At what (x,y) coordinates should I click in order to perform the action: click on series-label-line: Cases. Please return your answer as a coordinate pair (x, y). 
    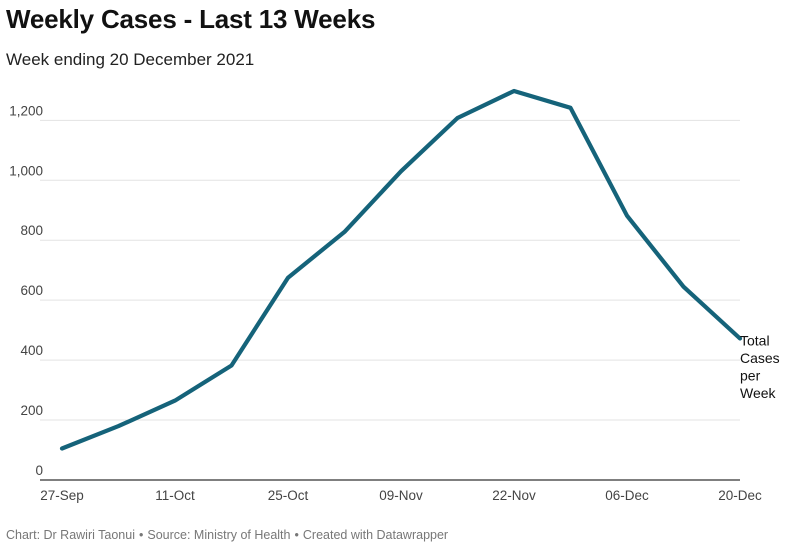
    Looking at the image, I should click on (760, 358).